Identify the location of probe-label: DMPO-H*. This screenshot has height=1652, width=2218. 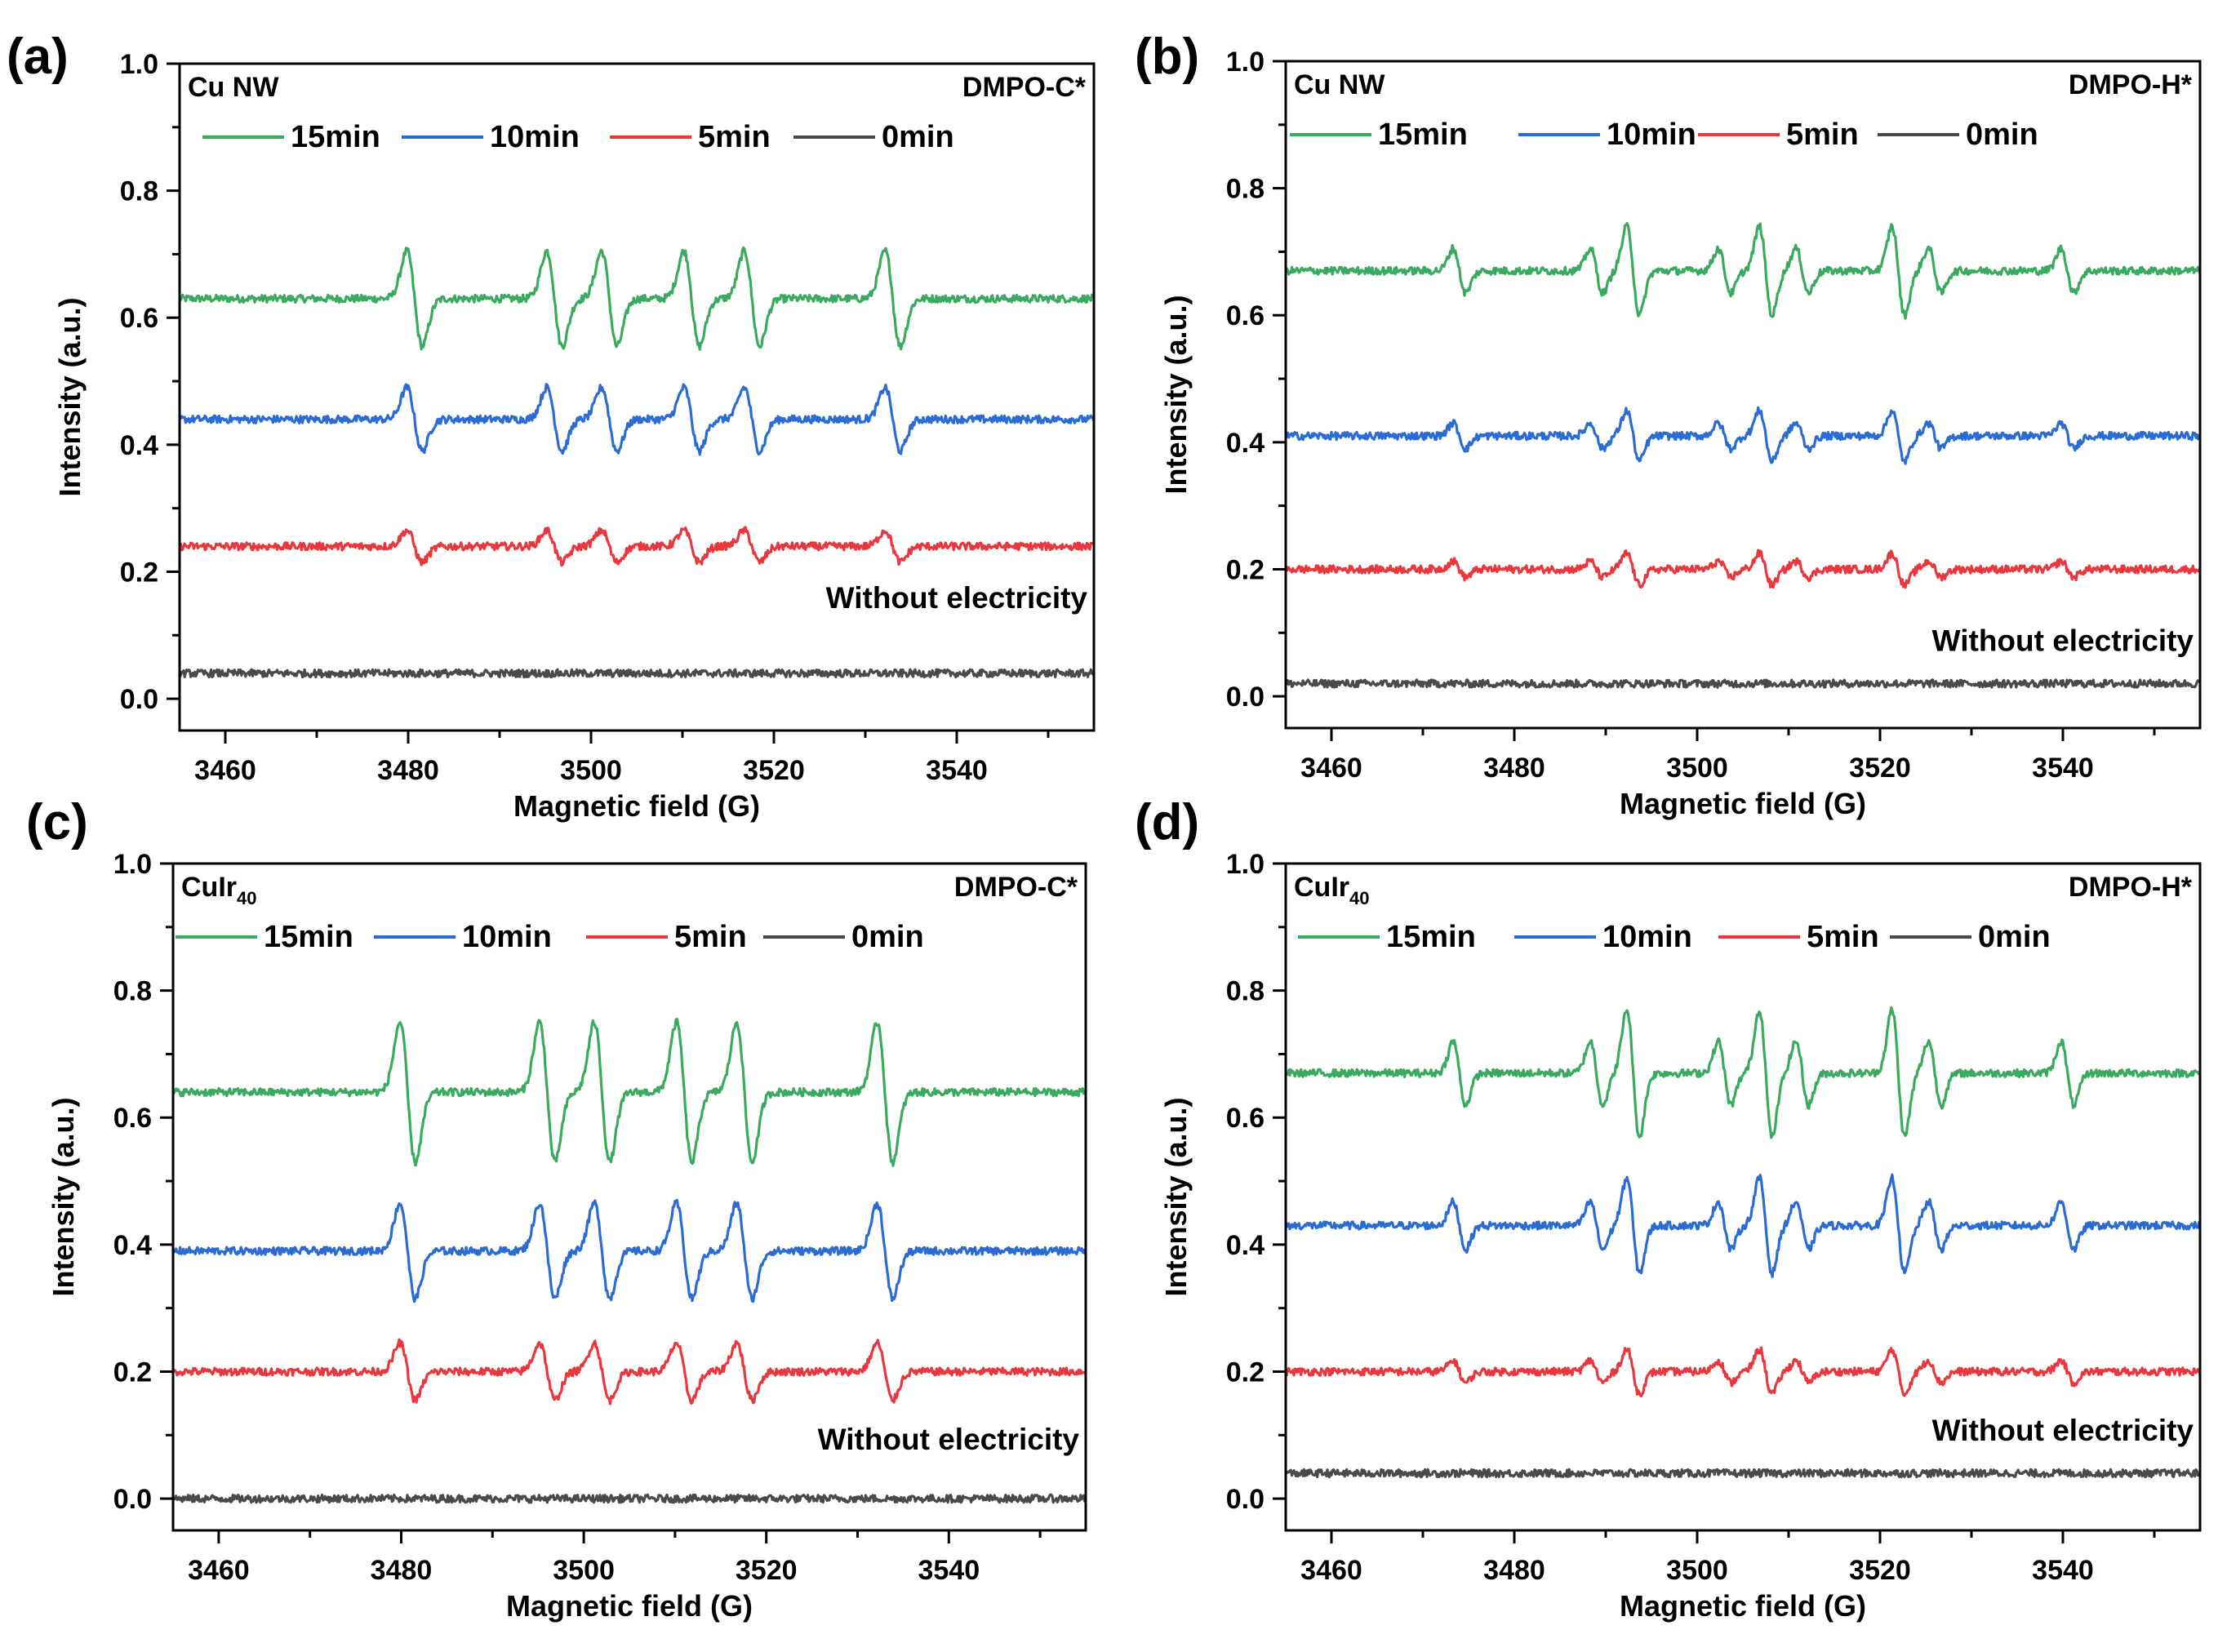
(2131, 84).